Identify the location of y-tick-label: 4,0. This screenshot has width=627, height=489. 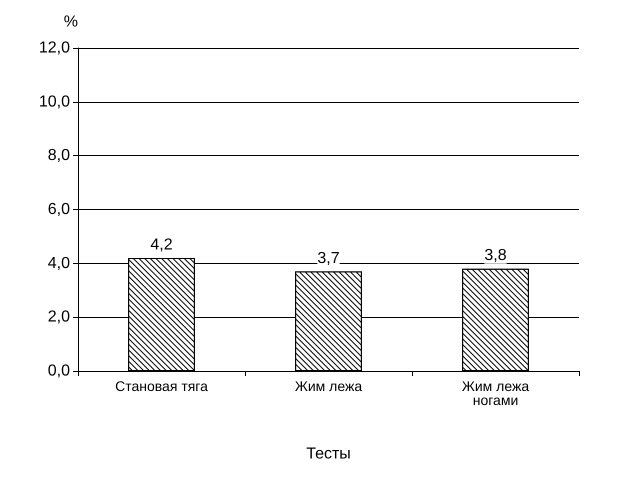
(59, 263).